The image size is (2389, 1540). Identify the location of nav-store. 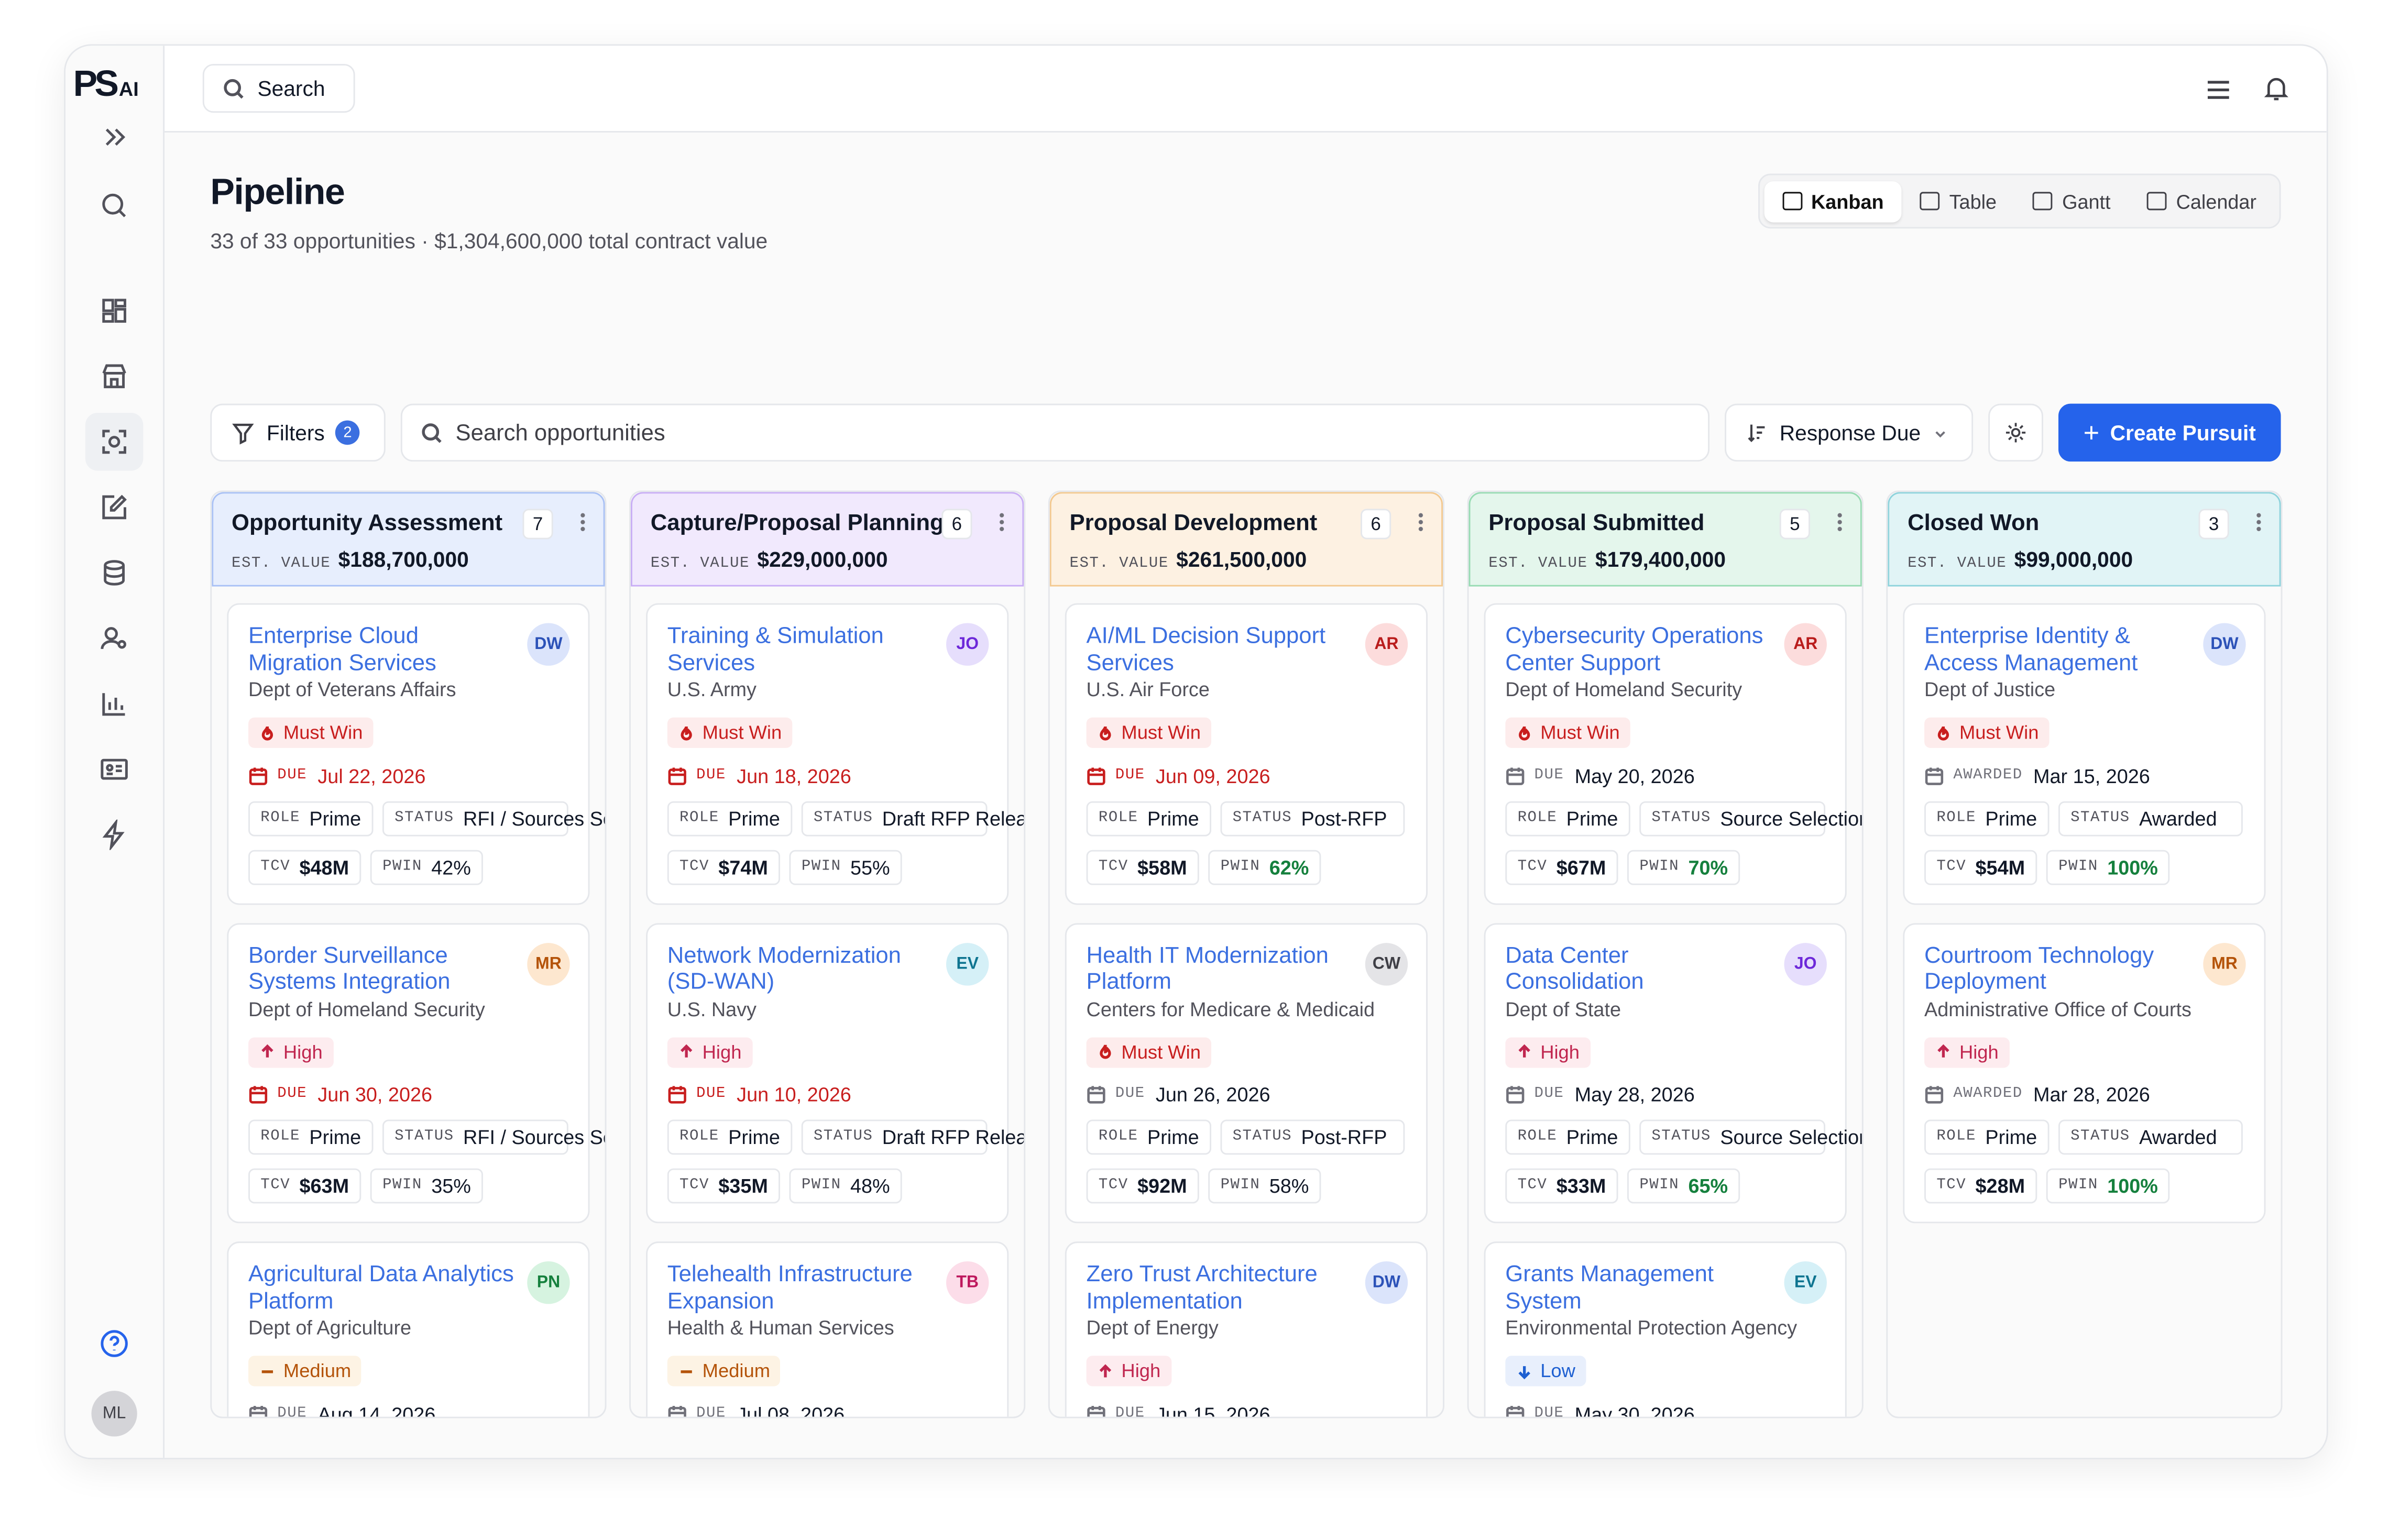
(114, 376).